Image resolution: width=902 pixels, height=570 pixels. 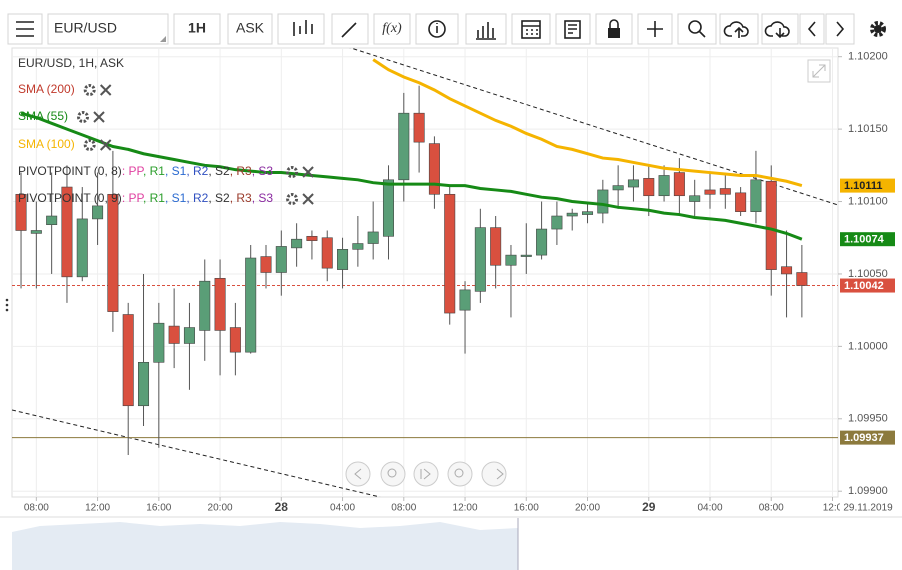 I want to click on report-lines, so click(x=572, y=29).